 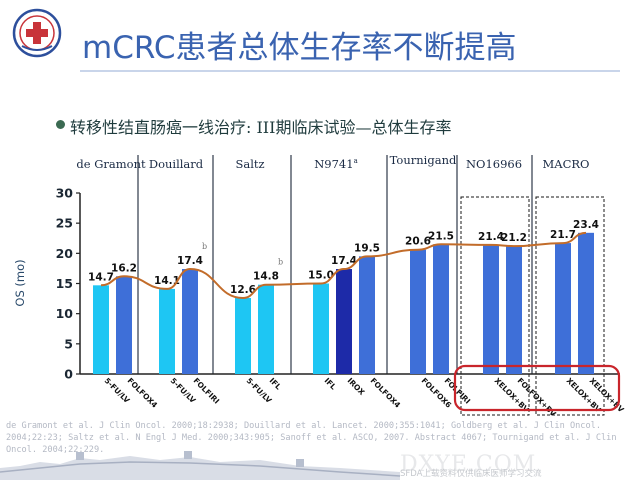 I want to click on study-group-label: N9741a, so click(x=336, y=164).